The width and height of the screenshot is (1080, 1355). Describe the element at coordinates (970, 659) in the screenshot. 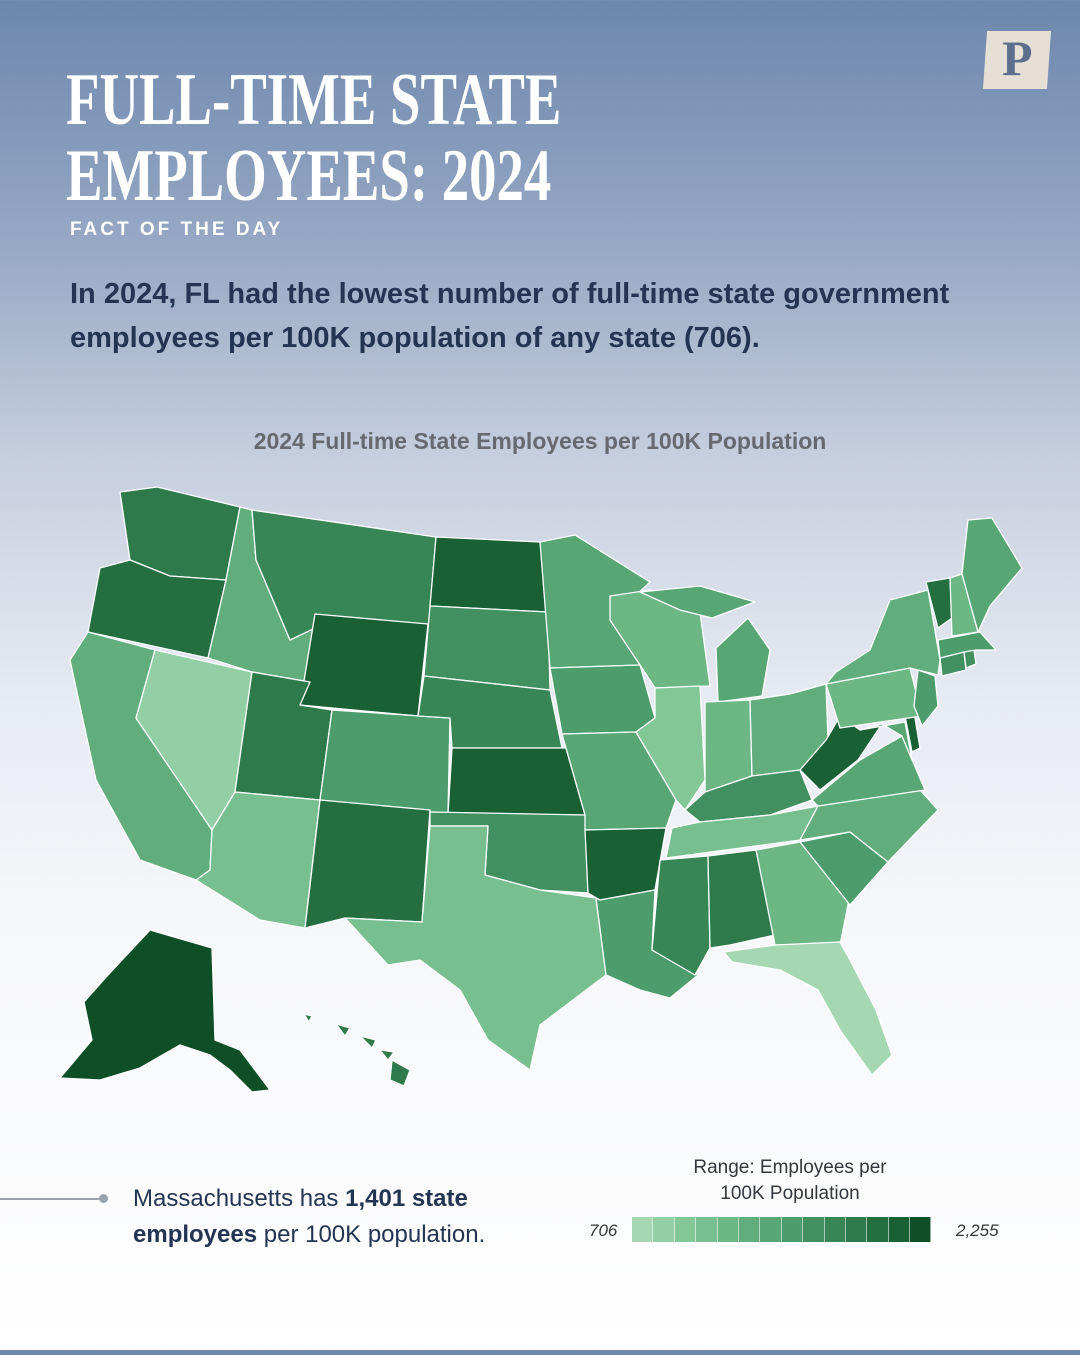

I see `state-ri` at that location.